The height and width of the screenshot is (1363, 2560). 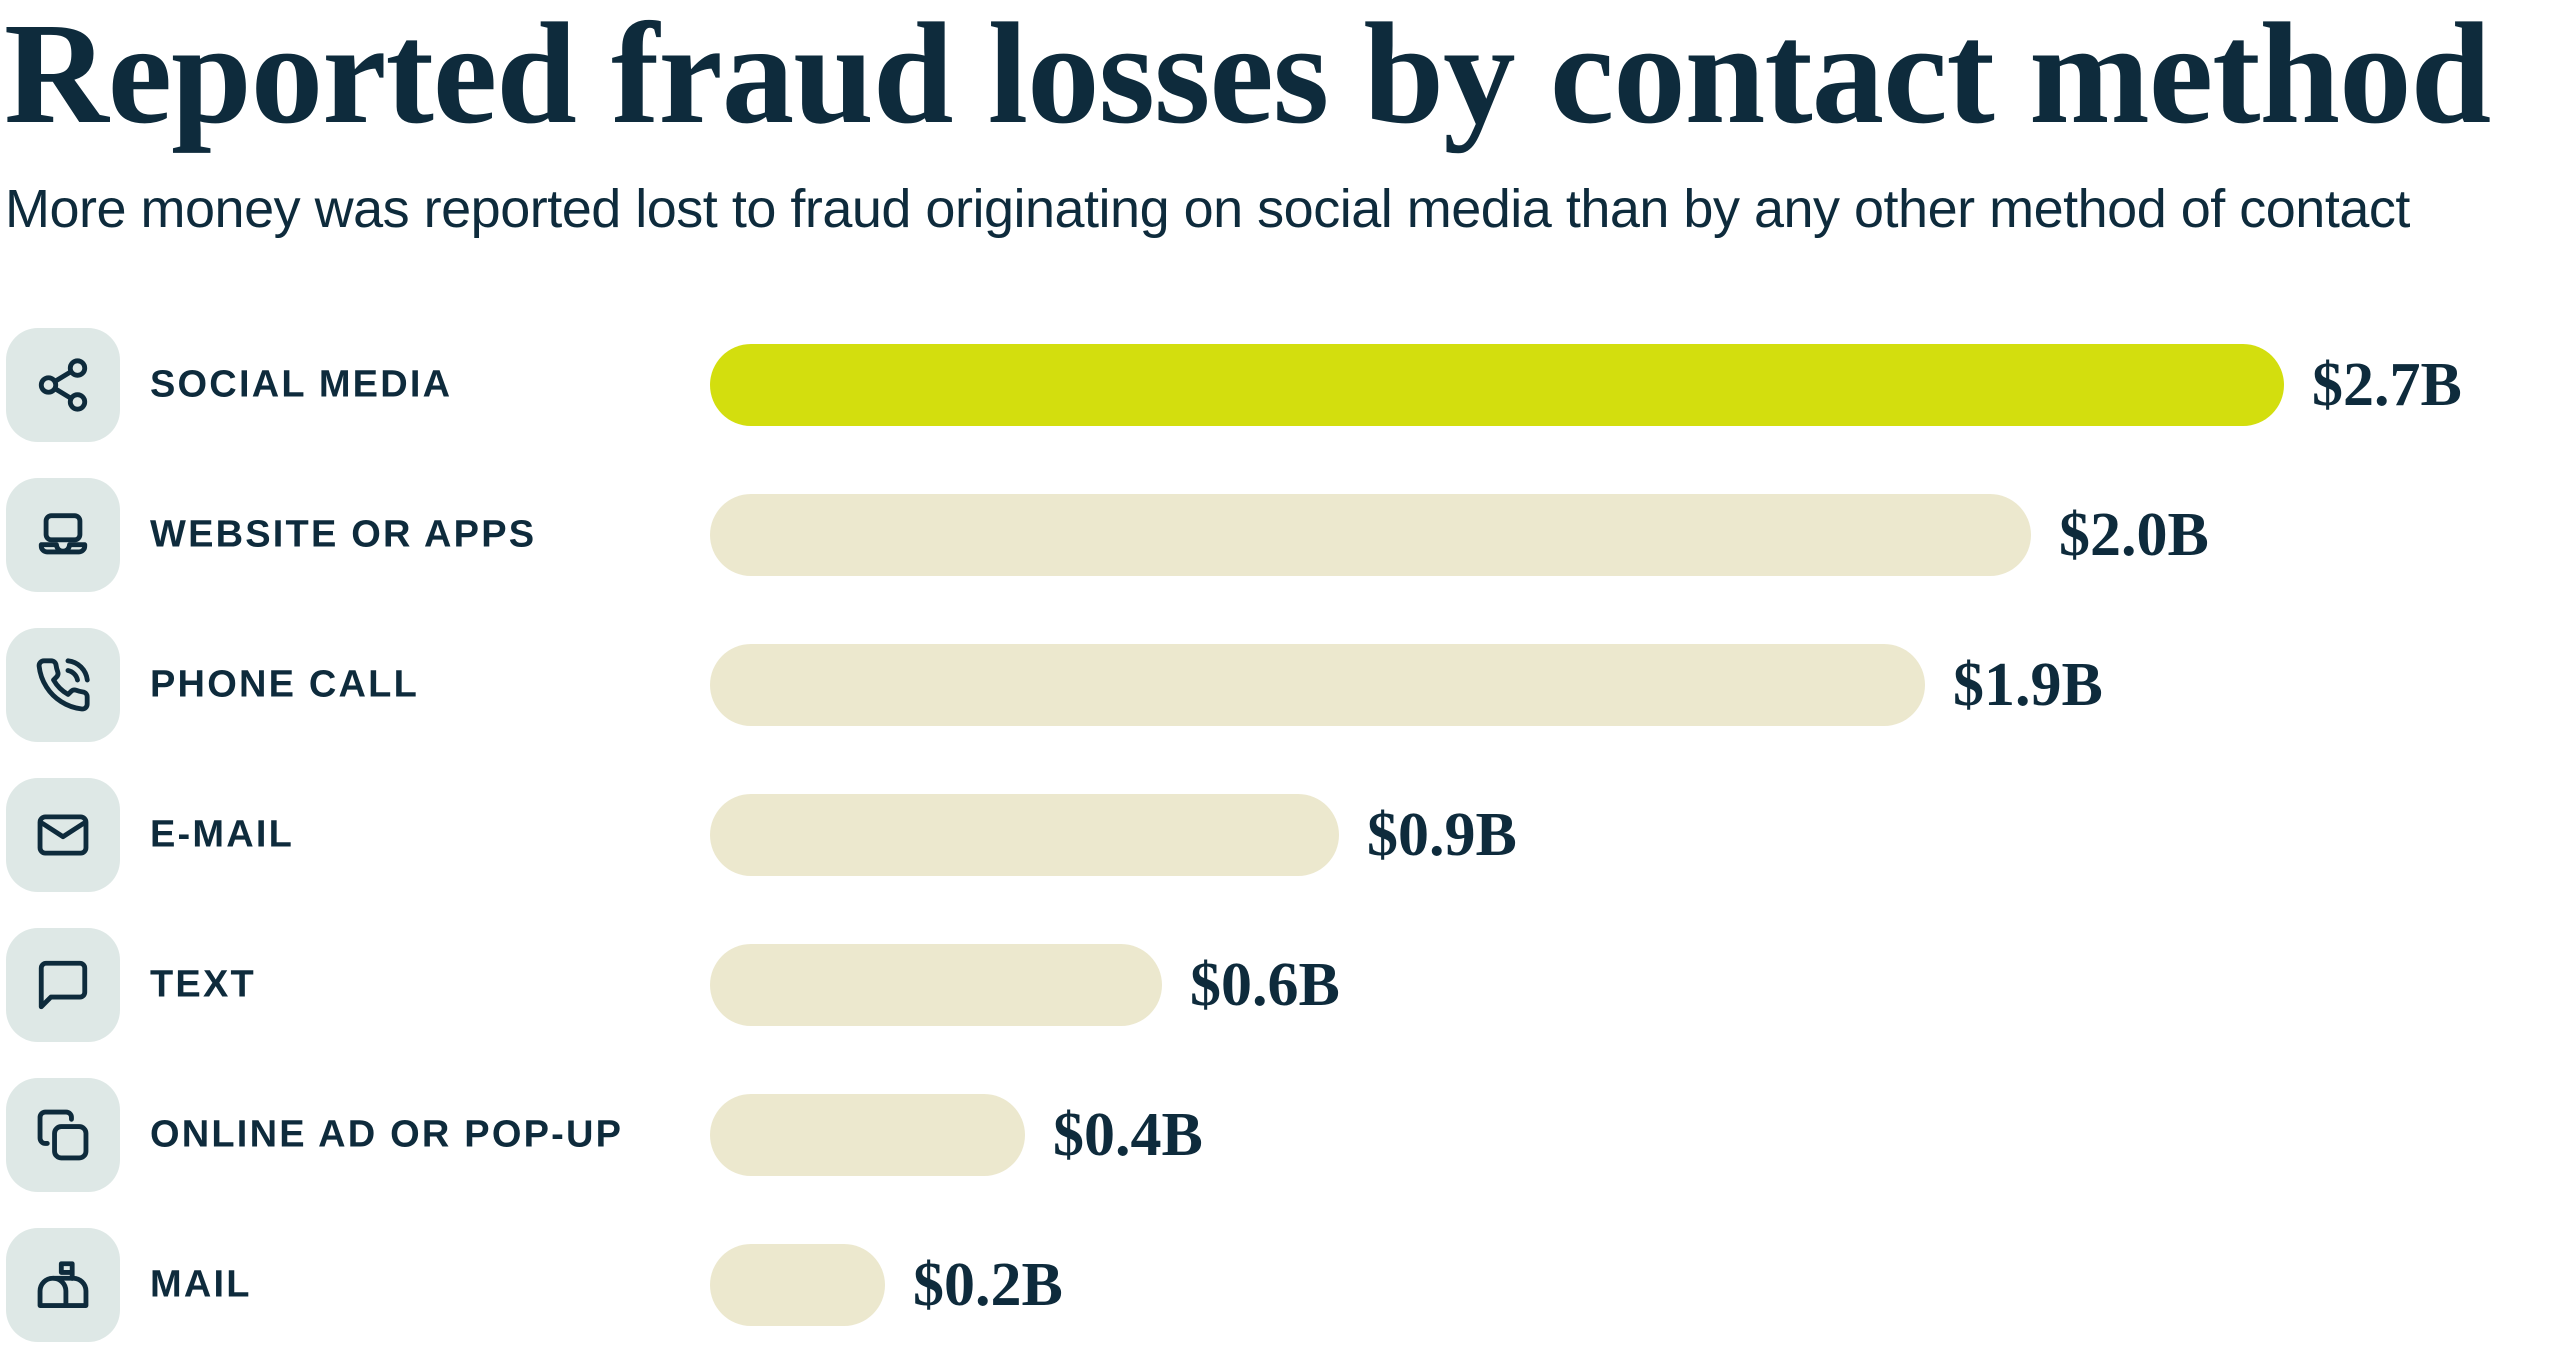 I want to click on bar-area: $0.2B, so click(x=886, y=1285).